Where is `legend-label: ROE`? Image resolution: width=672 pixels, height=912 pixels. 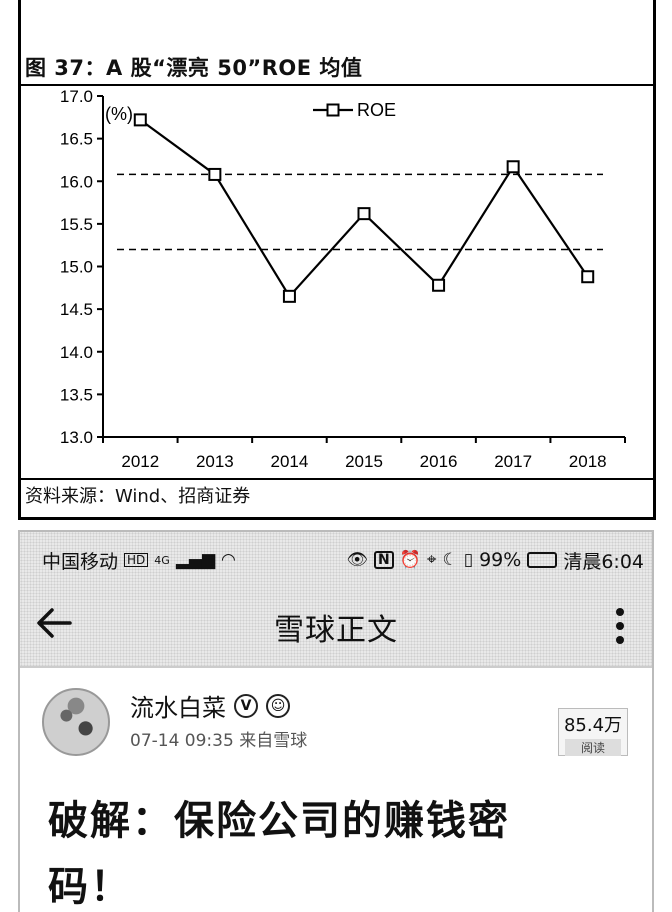
legend-label: ROE is located at coordinates (376, 110).